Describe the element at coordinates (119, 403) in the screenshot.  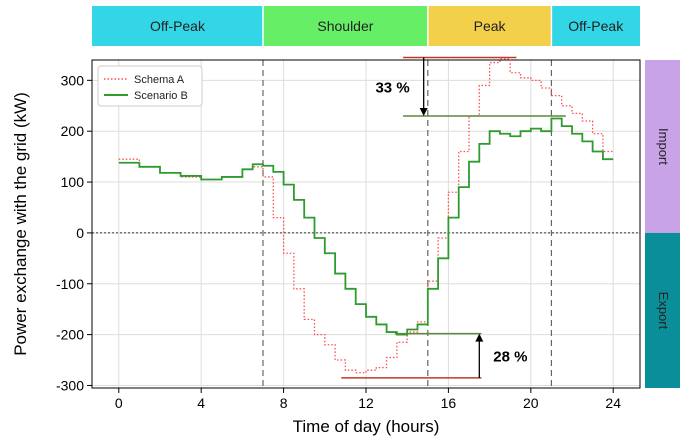
I see `x-tick-label: 0` at that location.